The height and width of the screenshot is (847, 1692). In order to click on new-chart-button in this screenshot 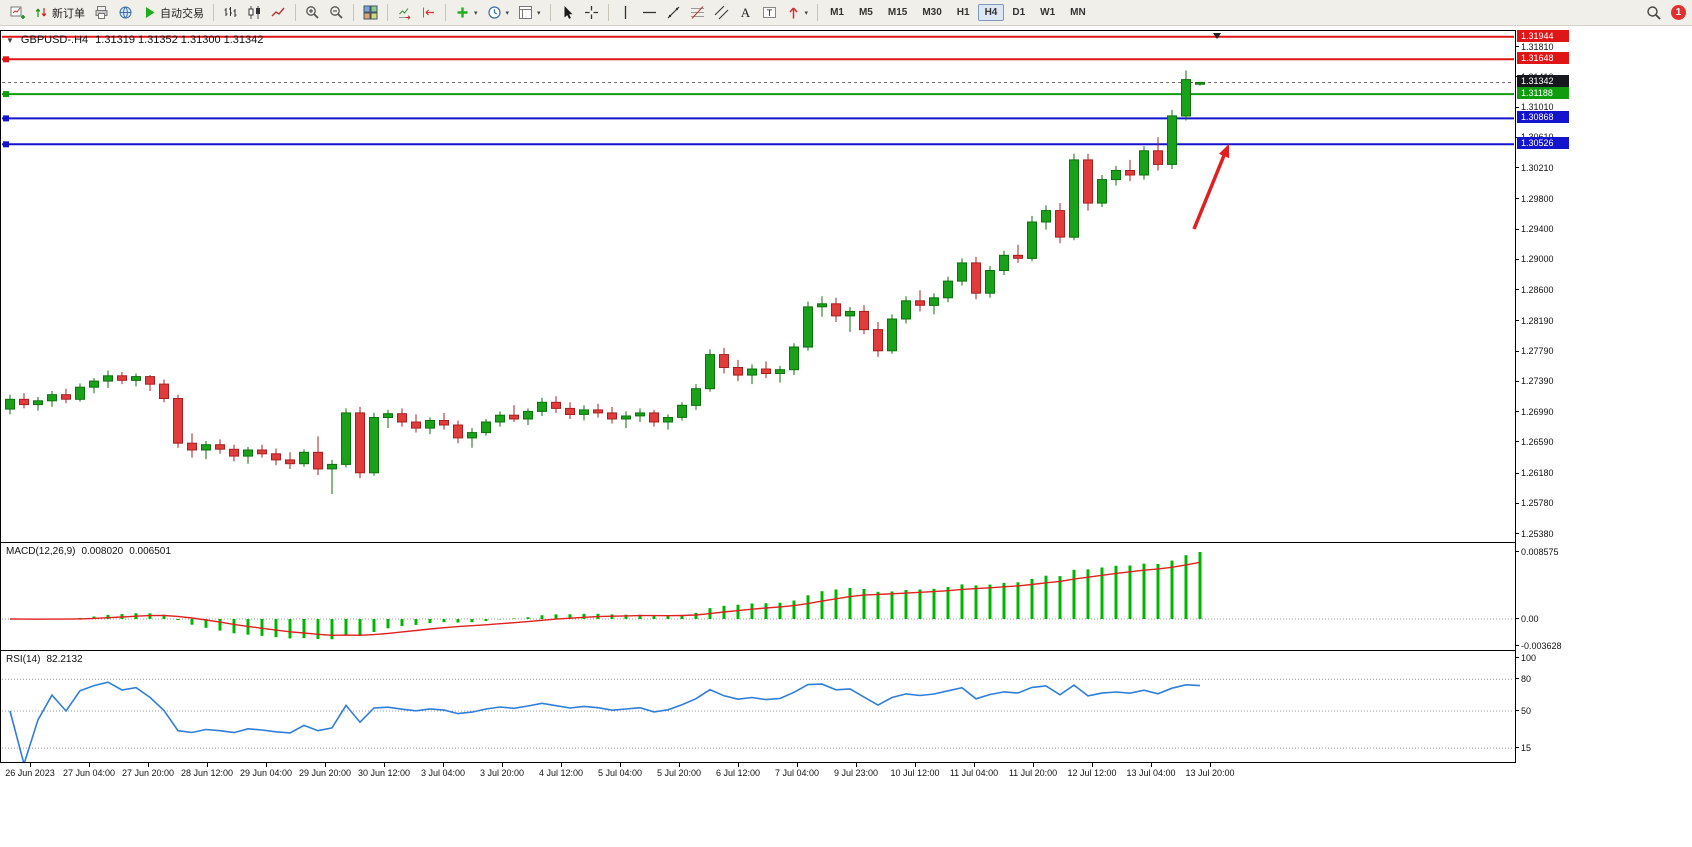, I will do `click(17, 12)`.